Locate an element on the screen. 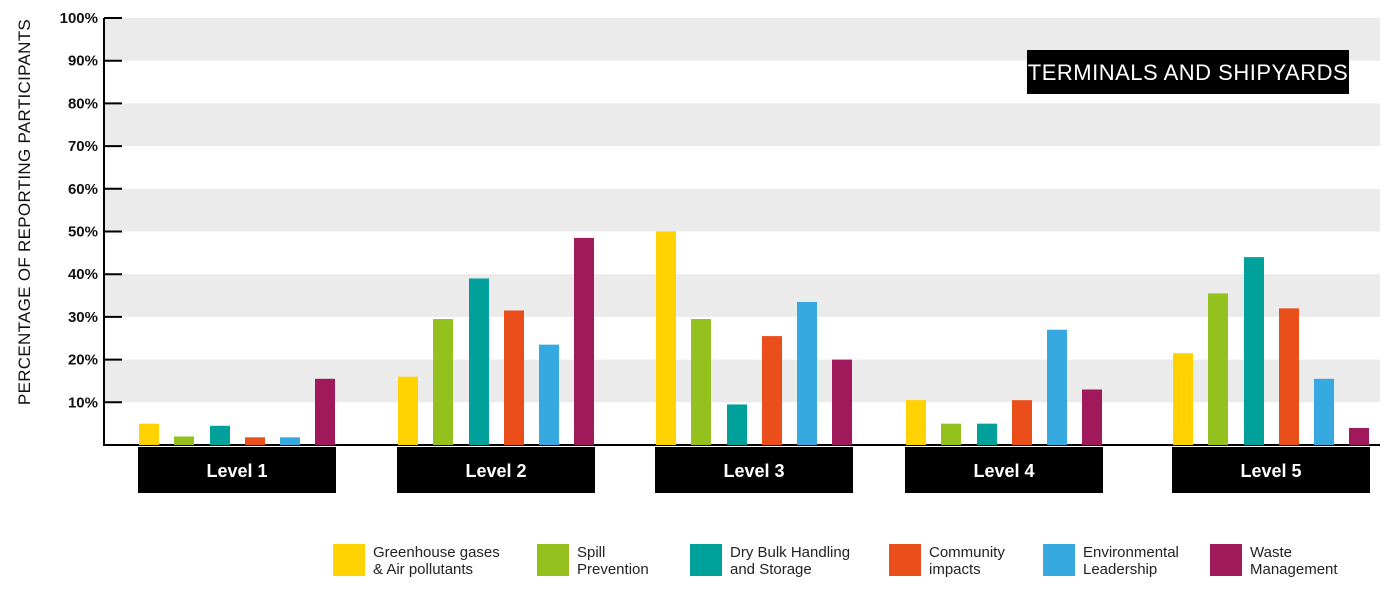 Image resolution: width=1391 pixels, height=592 pixels. y-tick-label: 100% is located at coordinates (79, 18).